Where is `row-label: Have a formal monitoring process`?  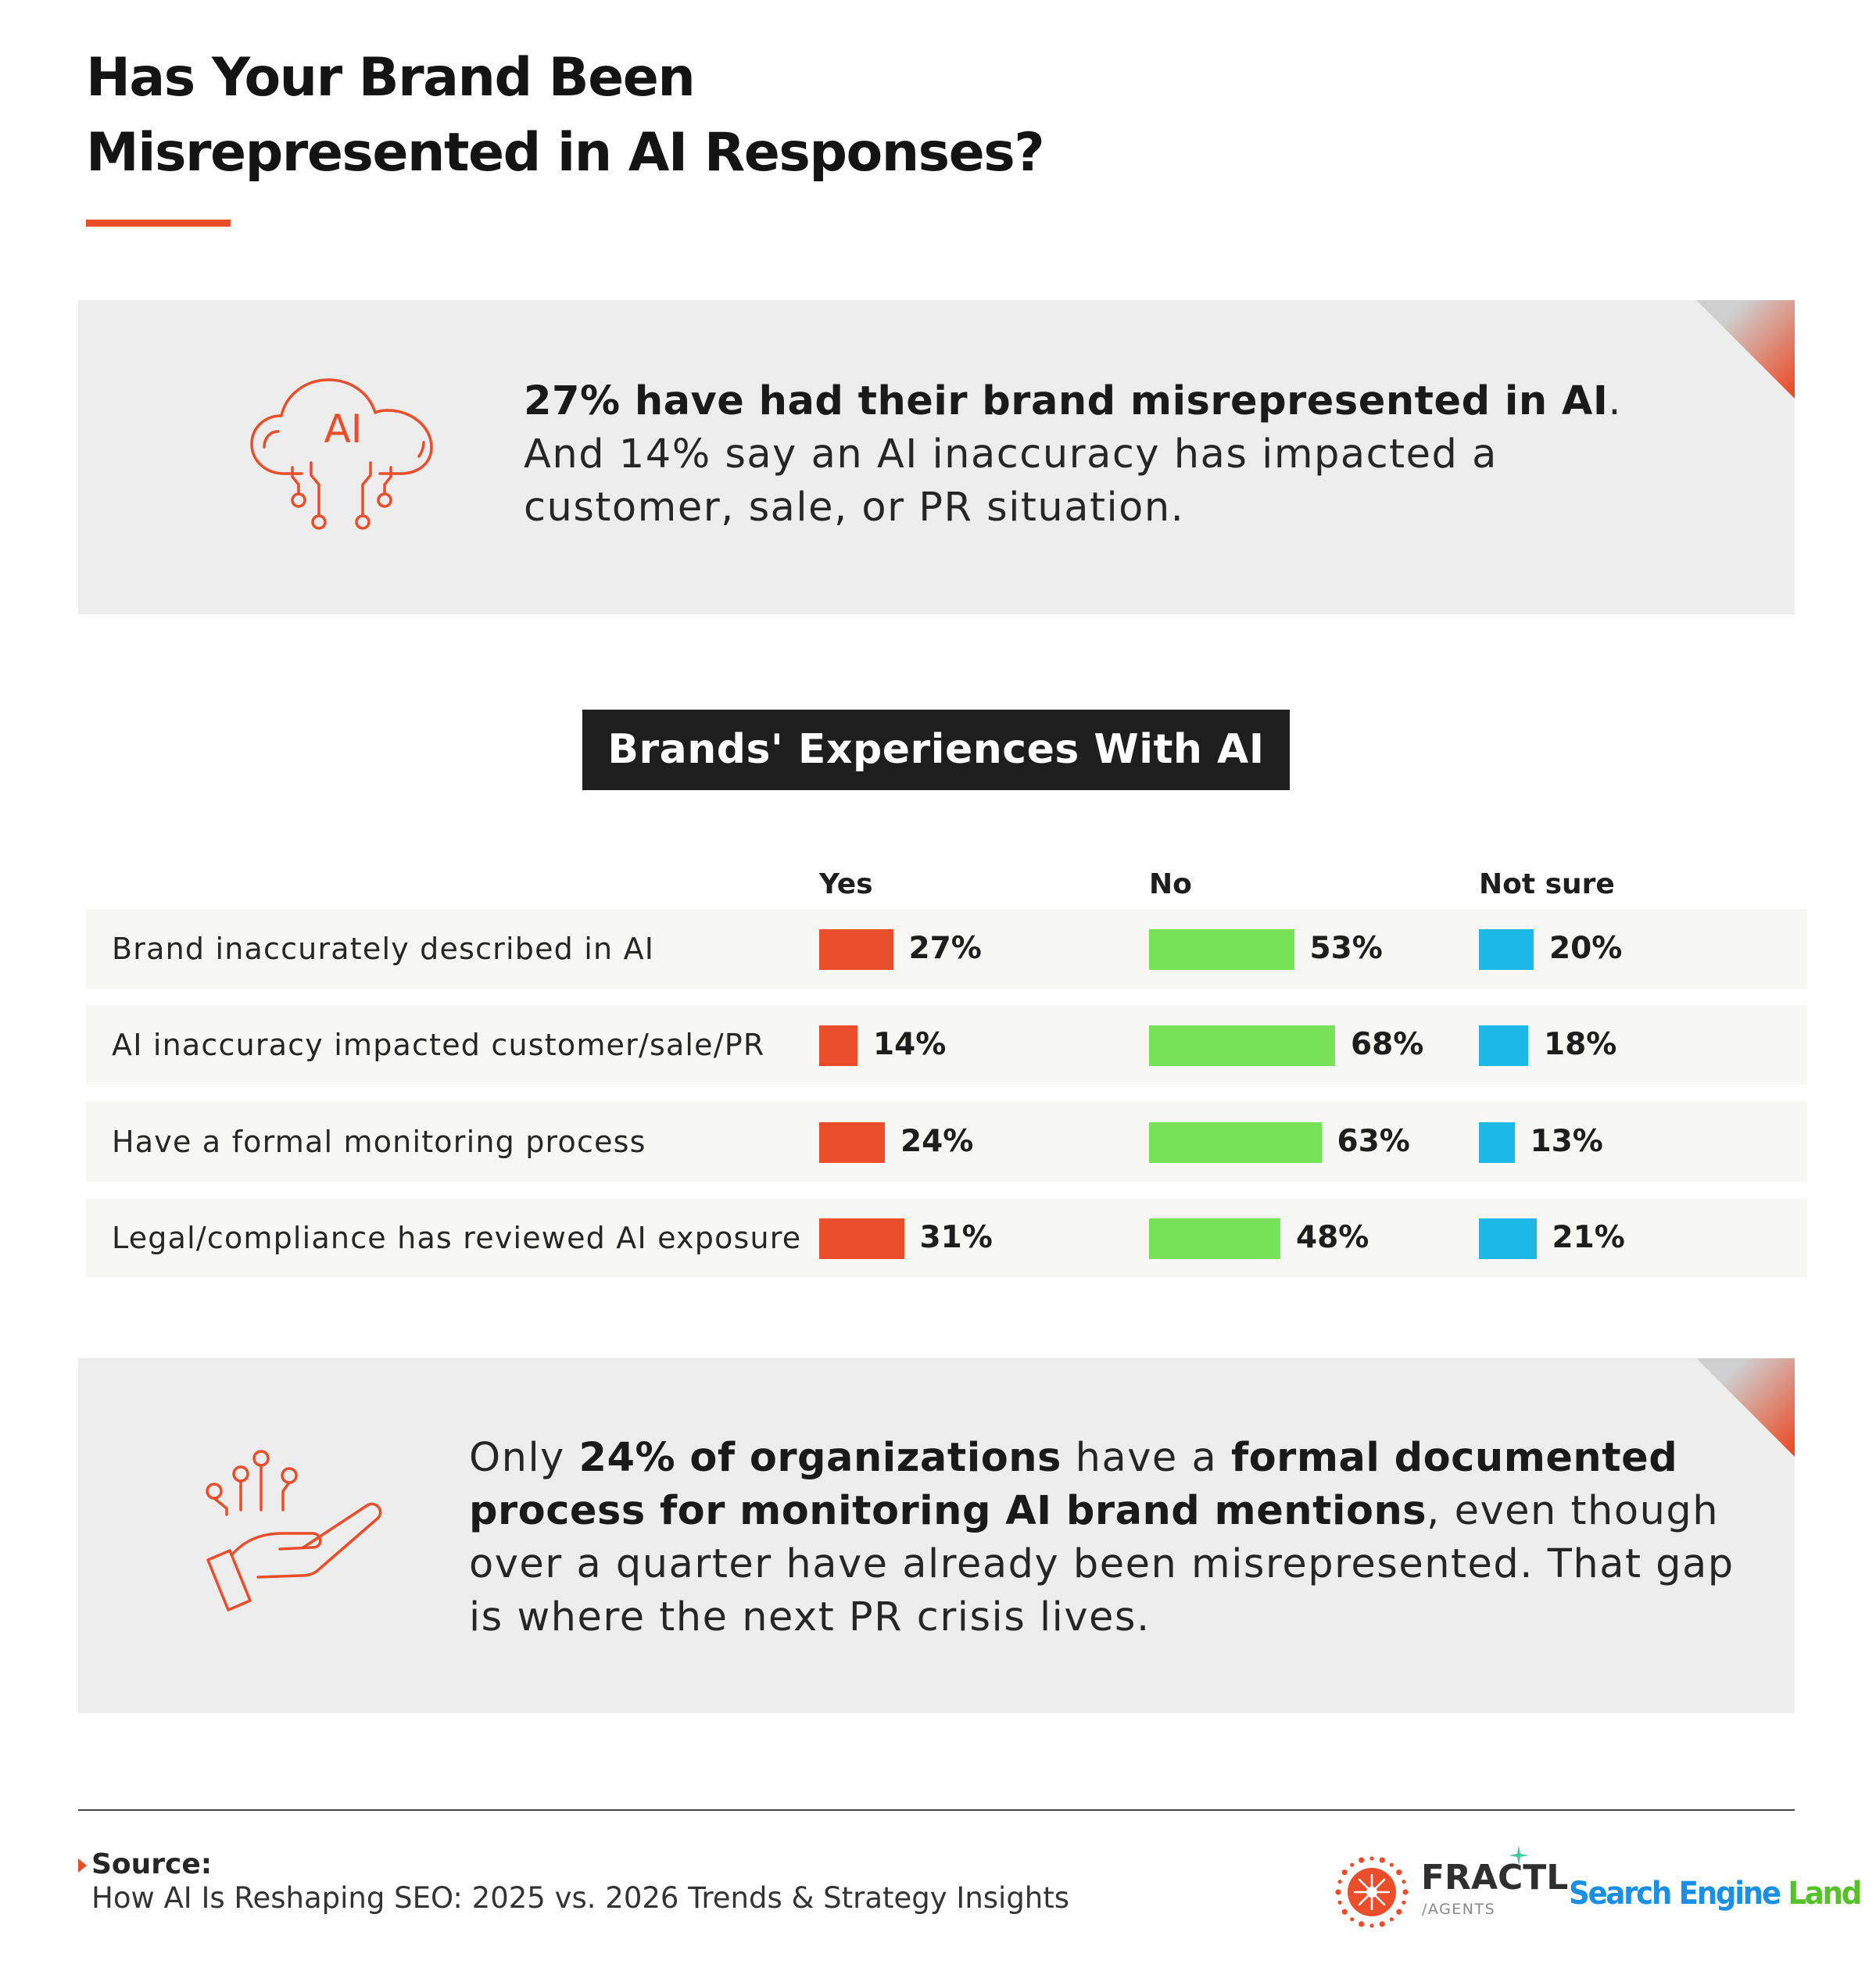
row-label: Have a formal monitoring process is located at coordinates (379, 1142).